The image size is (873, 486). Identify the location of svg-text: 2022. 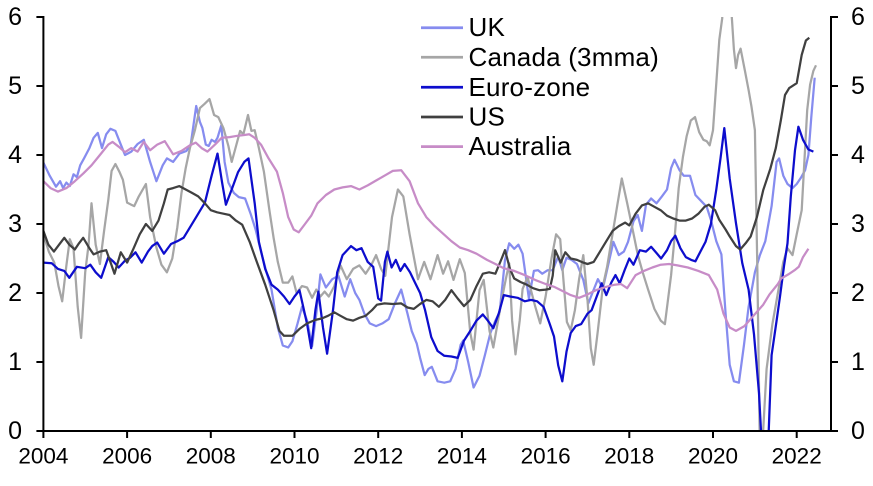
(797, 456).